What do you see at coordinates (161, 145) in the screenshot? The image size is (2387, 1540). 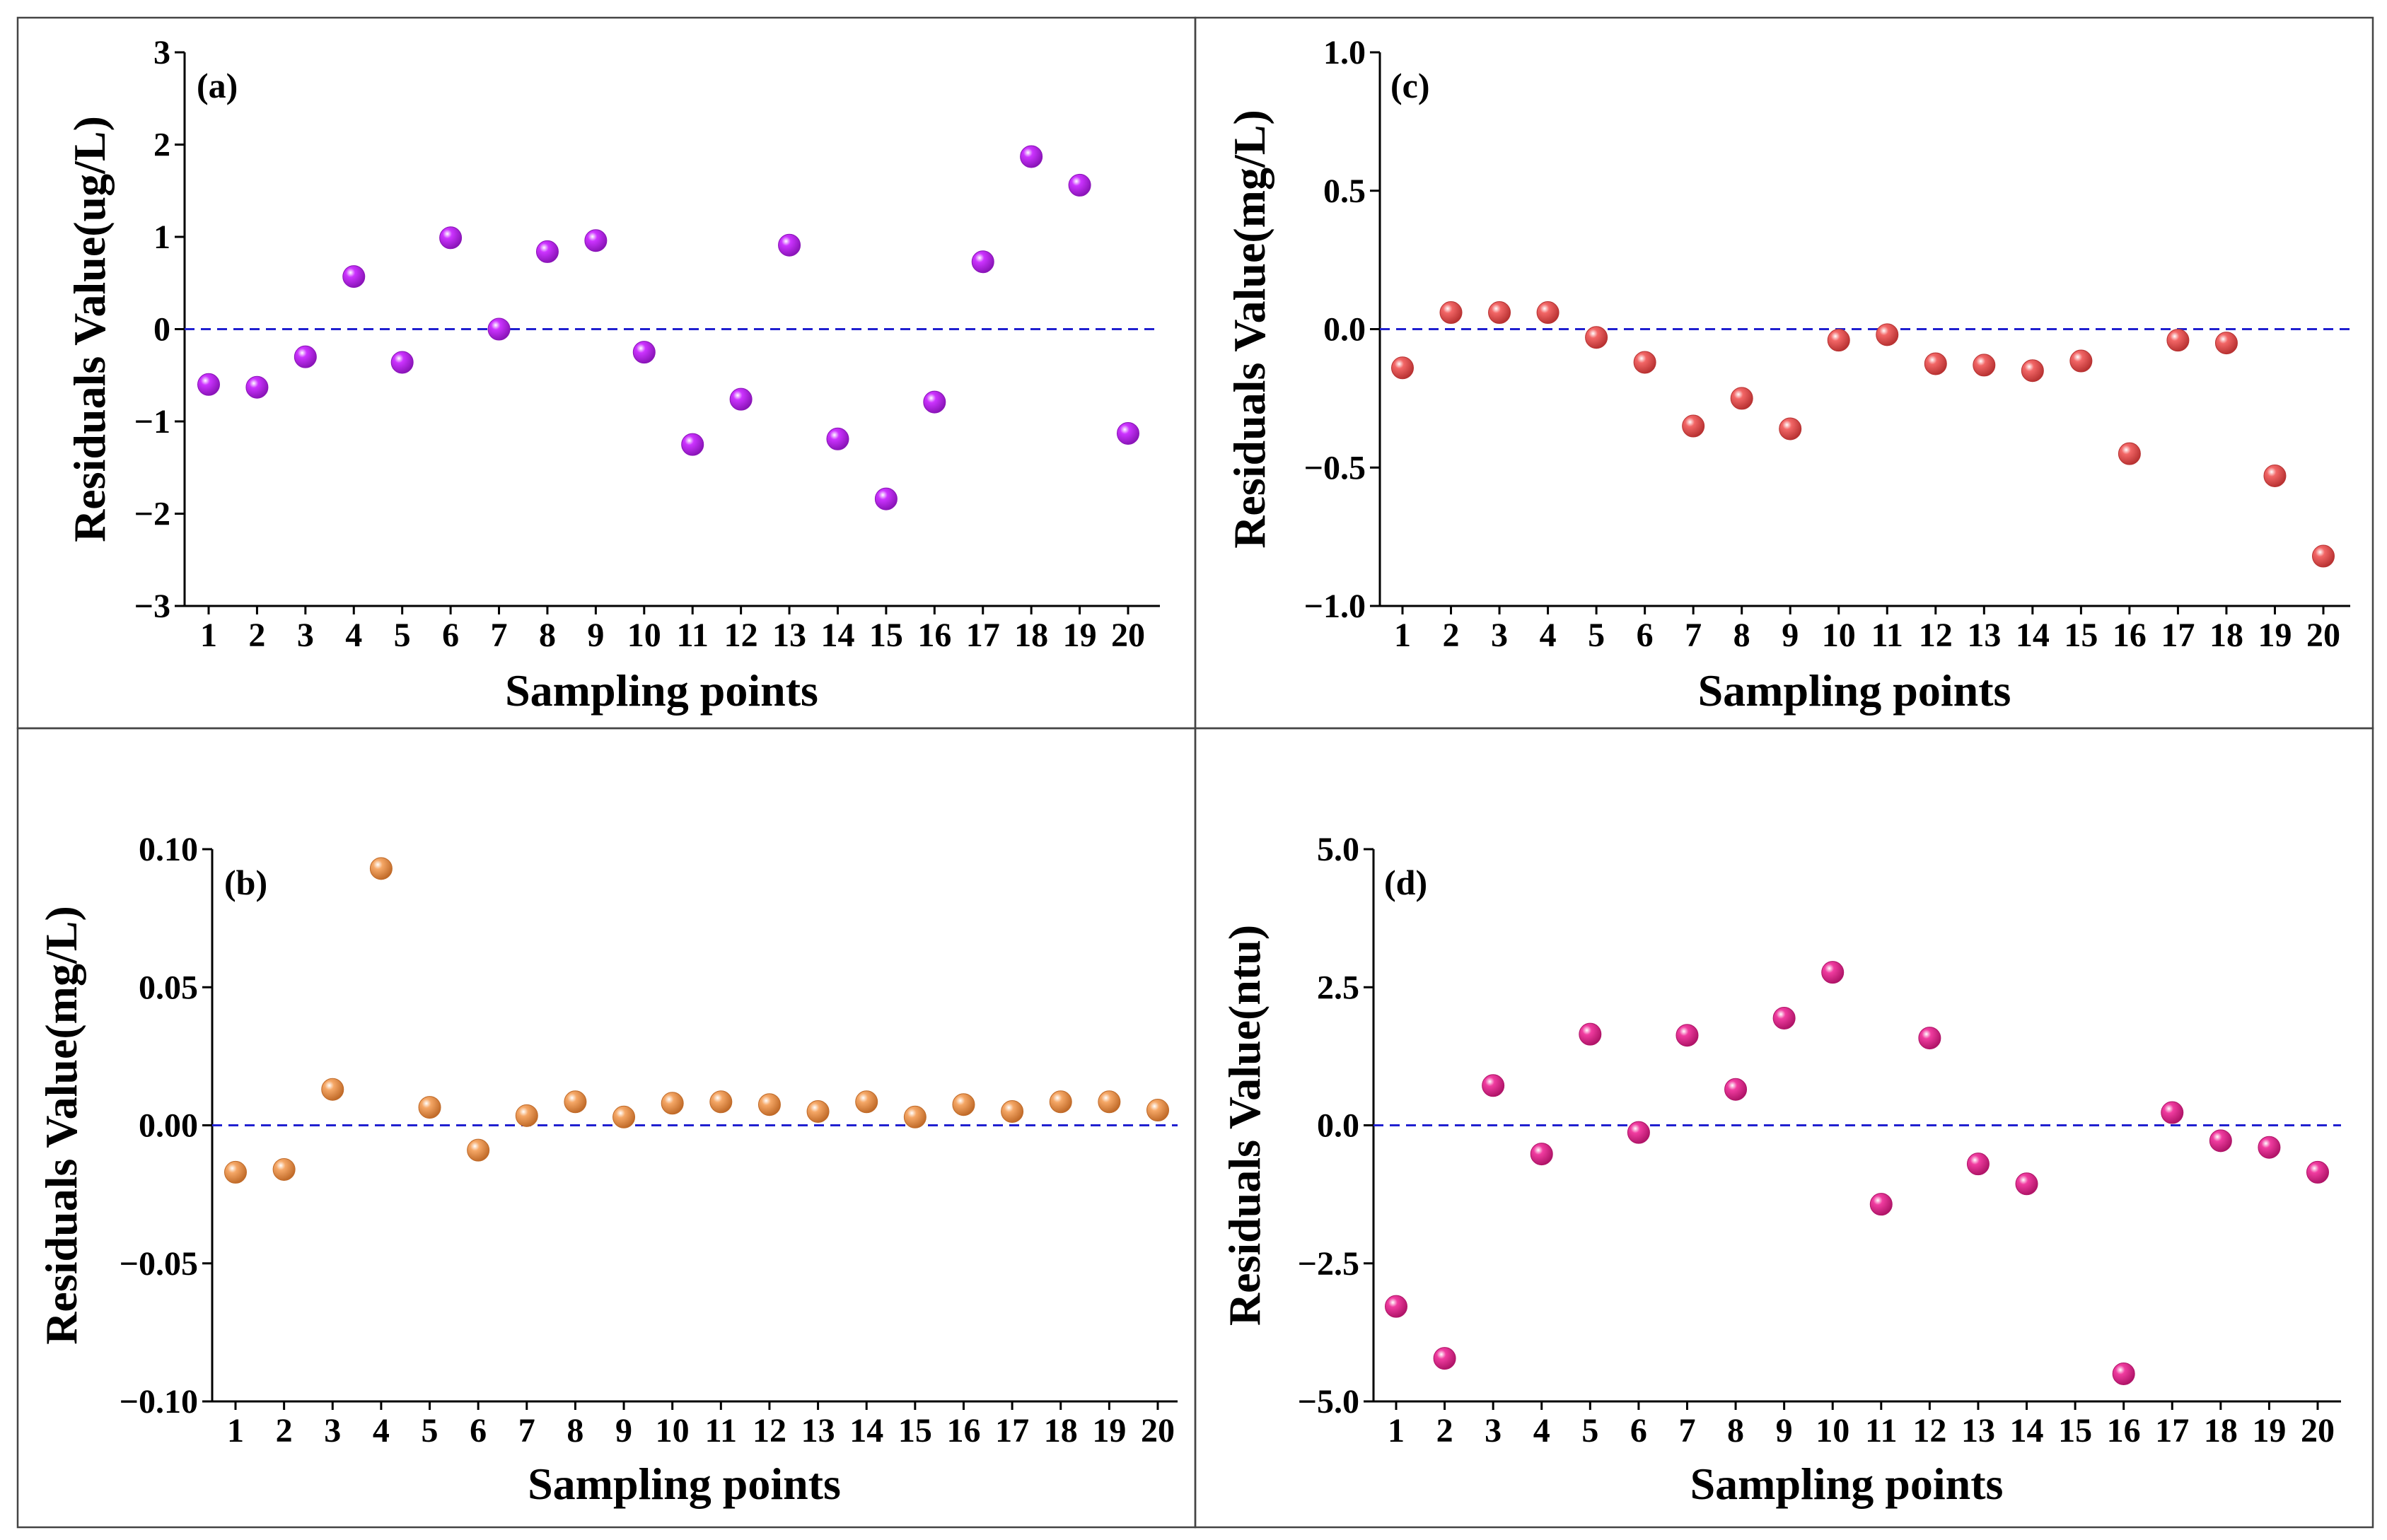 I see `y-tick-label: 2` at bounding box center [161, 145].